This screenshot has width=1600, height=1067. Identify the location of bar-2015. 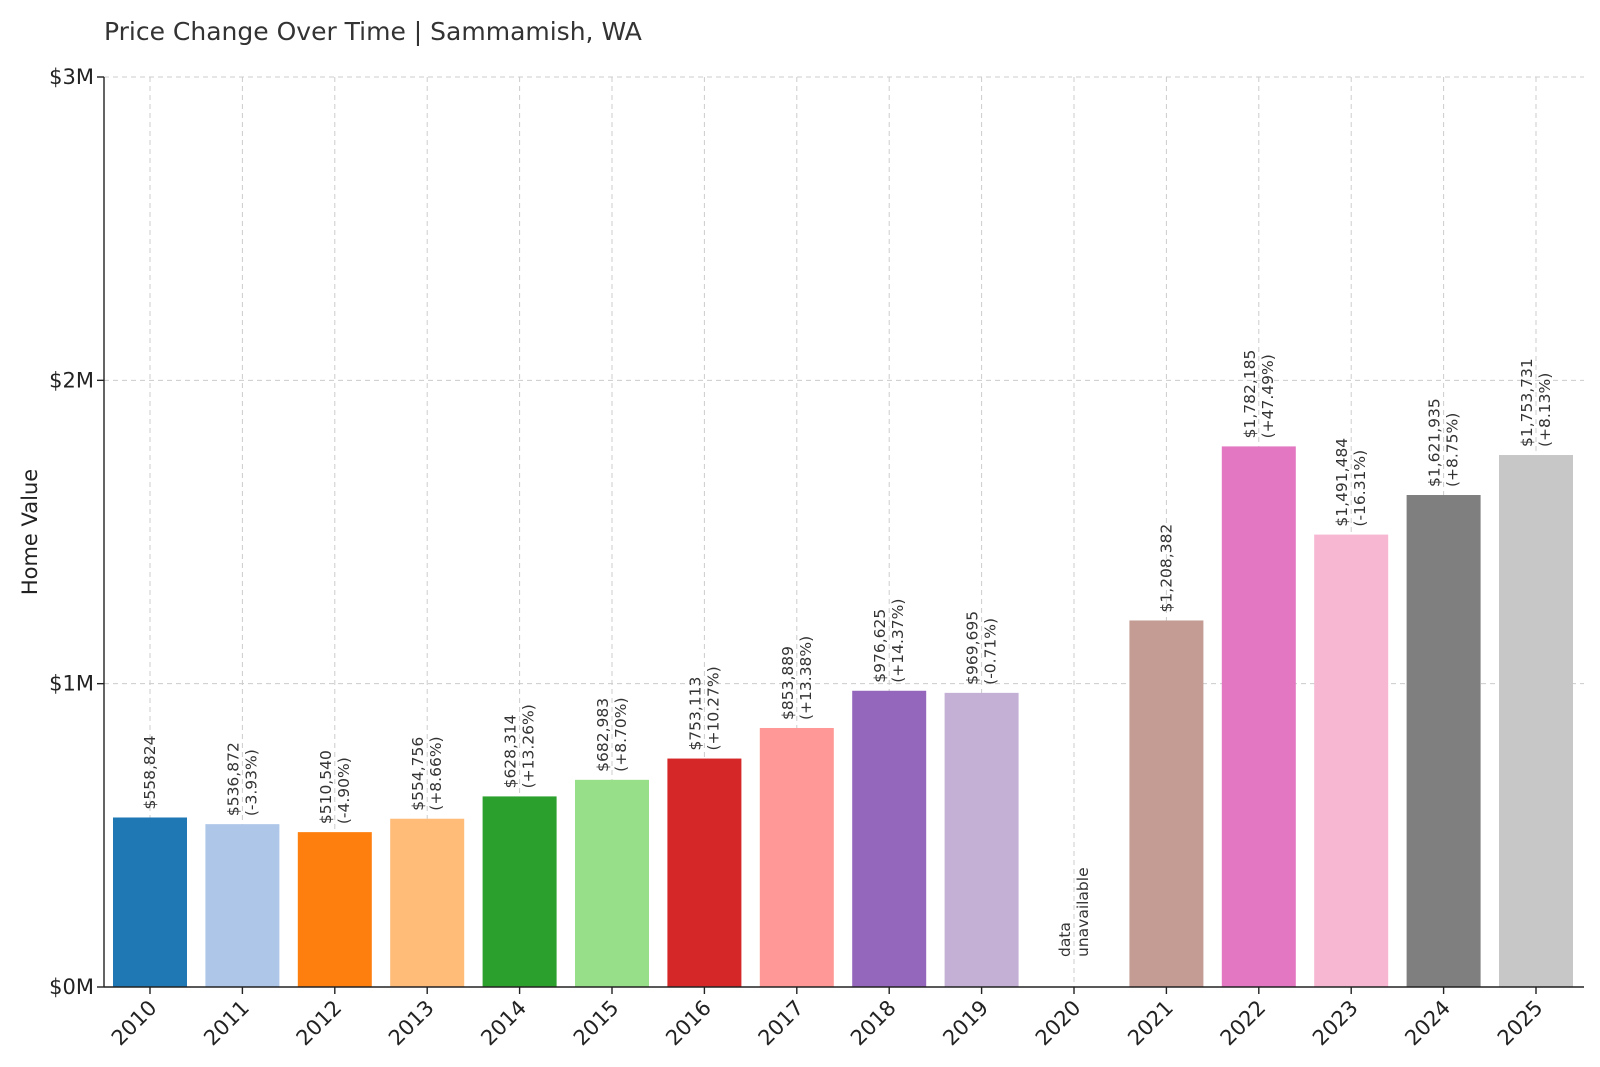
(612, 883).